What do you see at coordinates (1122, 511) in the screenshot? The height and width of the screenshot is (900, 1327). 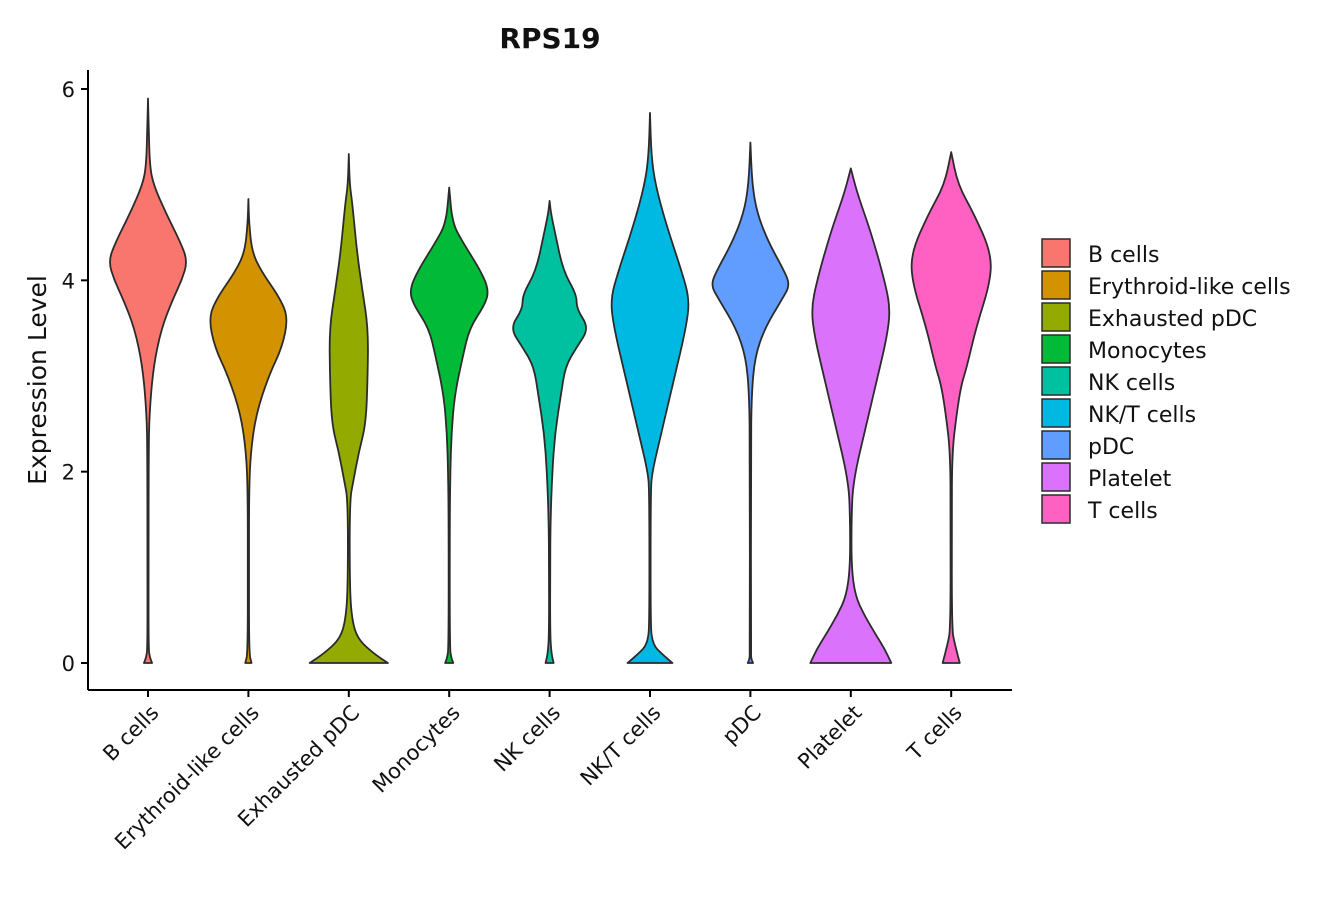 I see `legend-label: T cells` at bounding box center [1122, 511].